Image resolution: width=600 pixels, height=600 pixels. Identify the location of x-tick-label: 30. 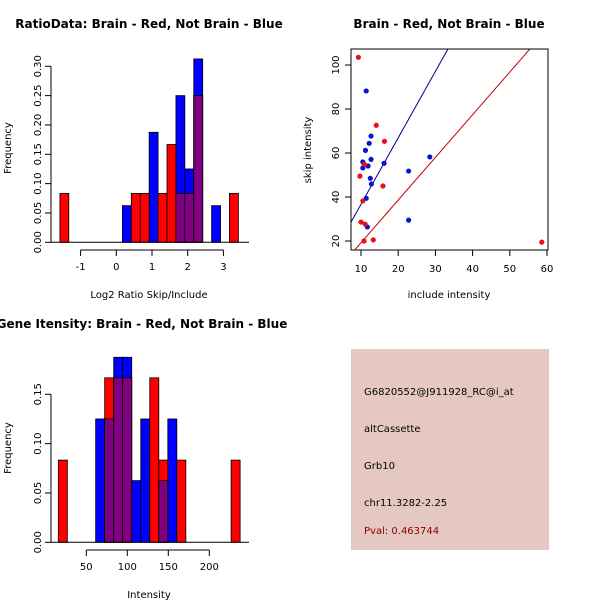
(435, 269).